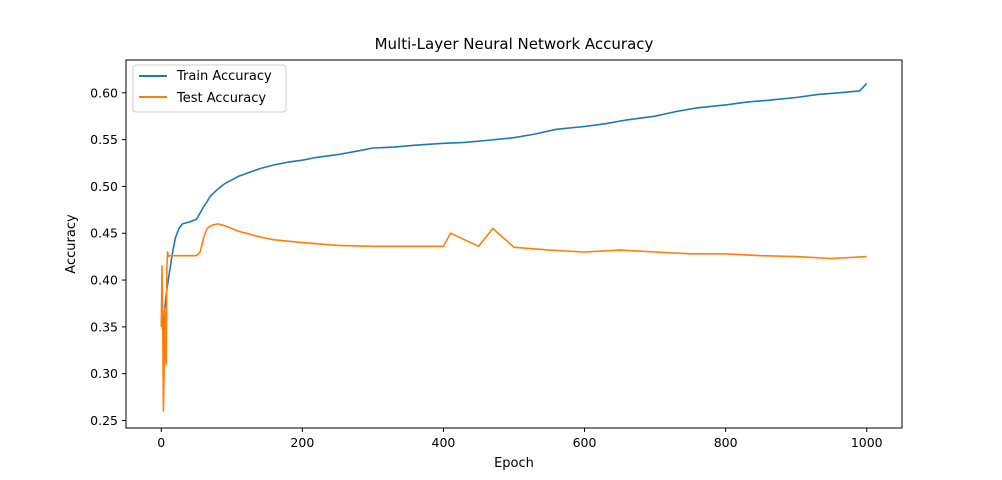  I want to click on y-tick-label: 0.40, so click(104, 280).